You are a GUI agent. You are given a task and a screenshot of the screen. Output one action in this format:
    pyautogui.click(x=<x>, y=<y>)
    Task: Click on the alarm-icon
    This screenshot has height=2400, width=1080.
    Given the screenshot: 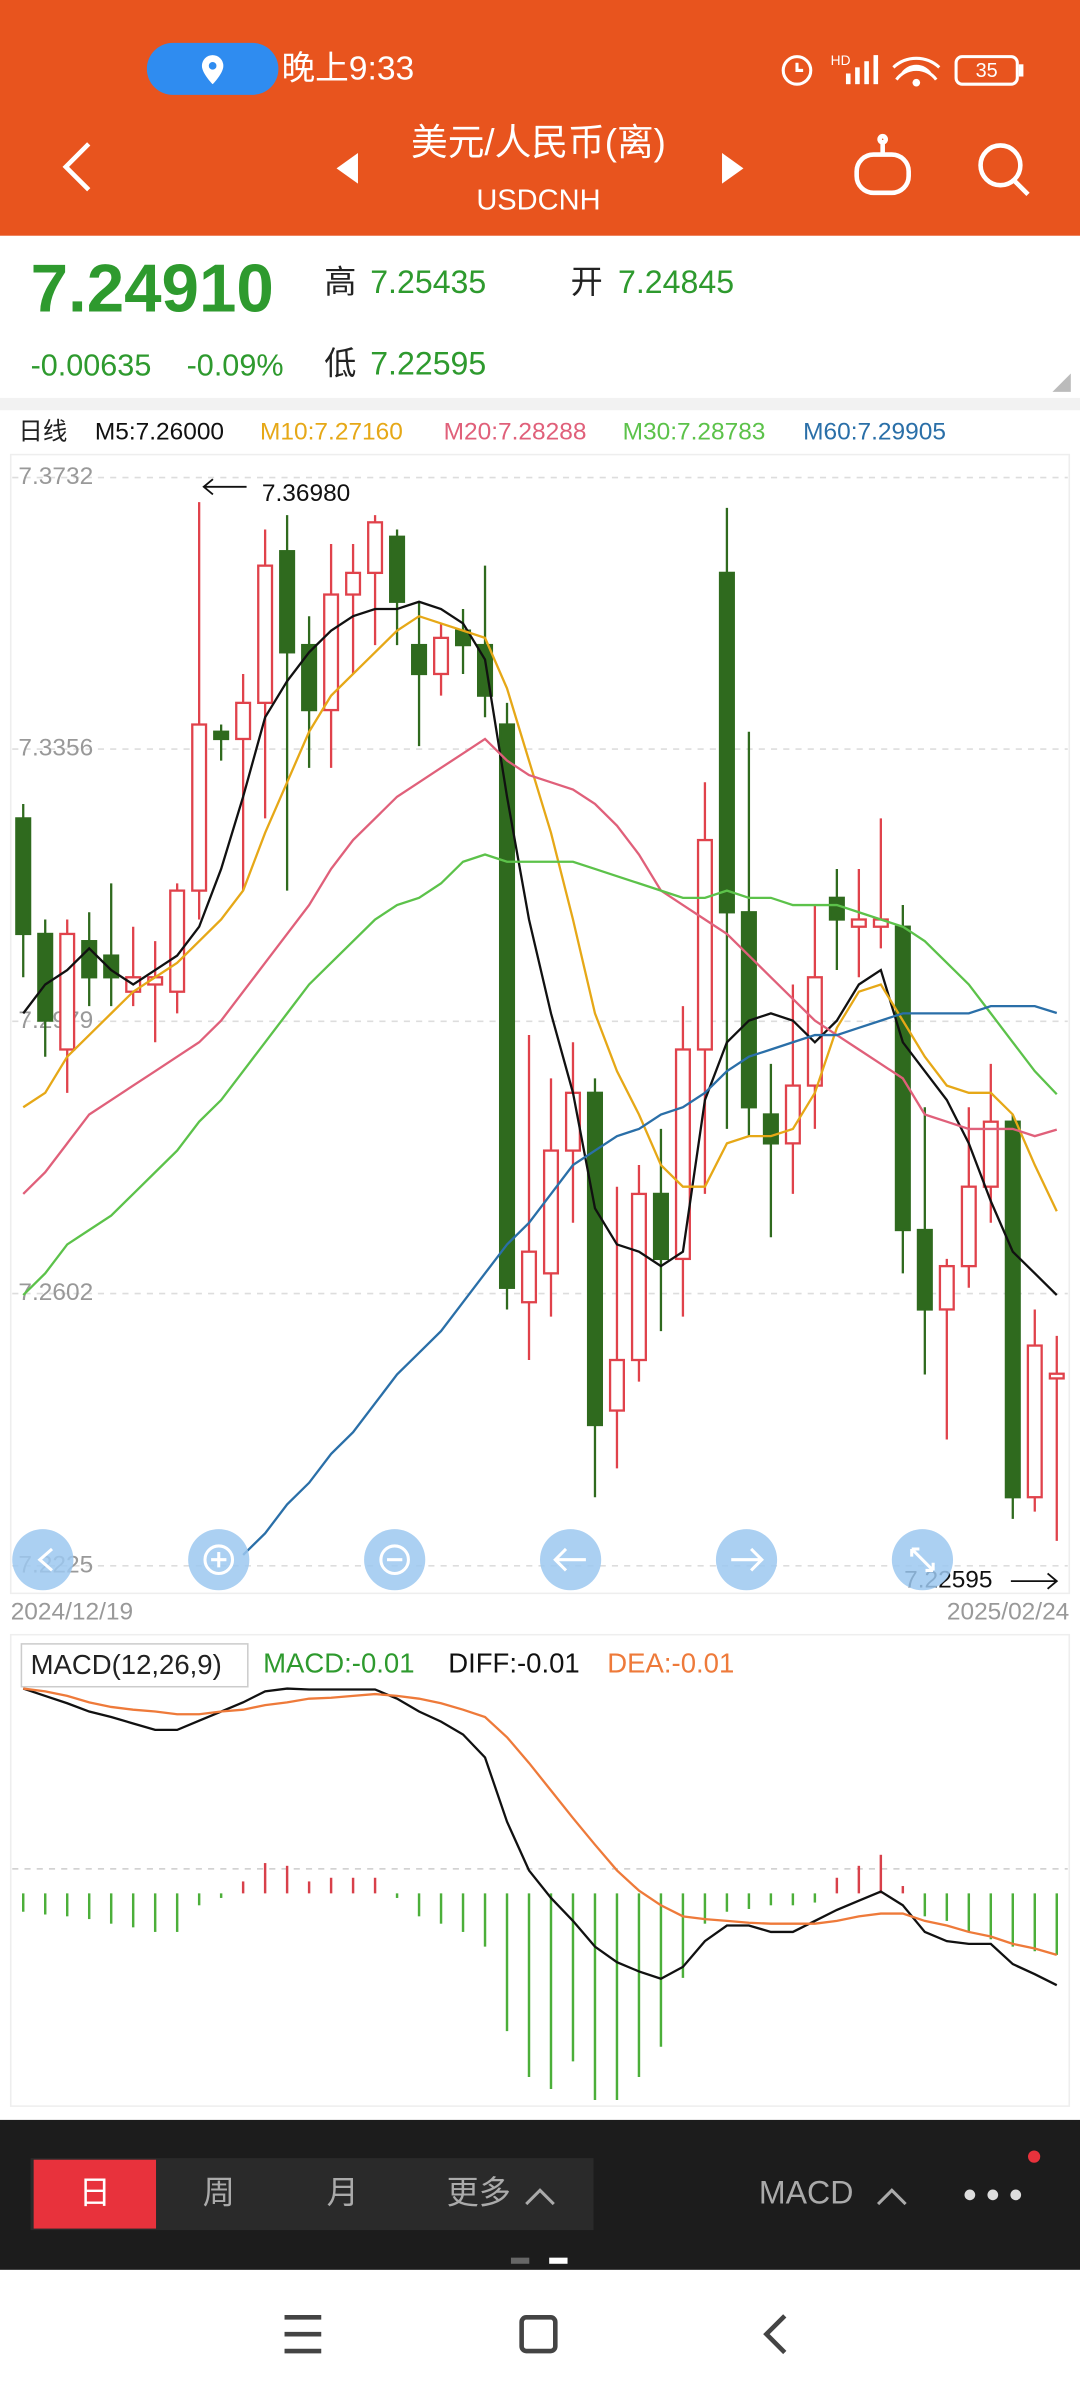 What is the action you would take?
    pyautogui.click(x=797, y=70)
    